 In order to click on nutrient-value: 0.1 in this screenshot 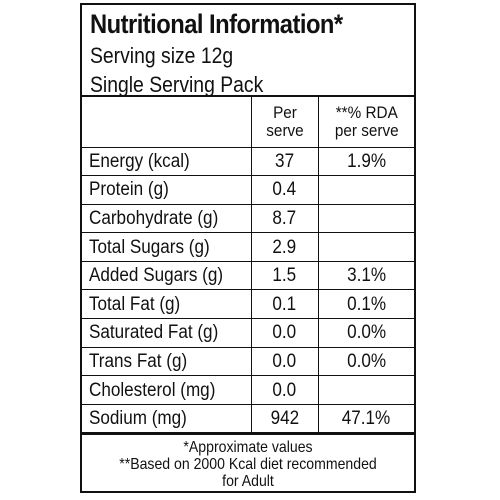, I will do `click(284, 304)`.